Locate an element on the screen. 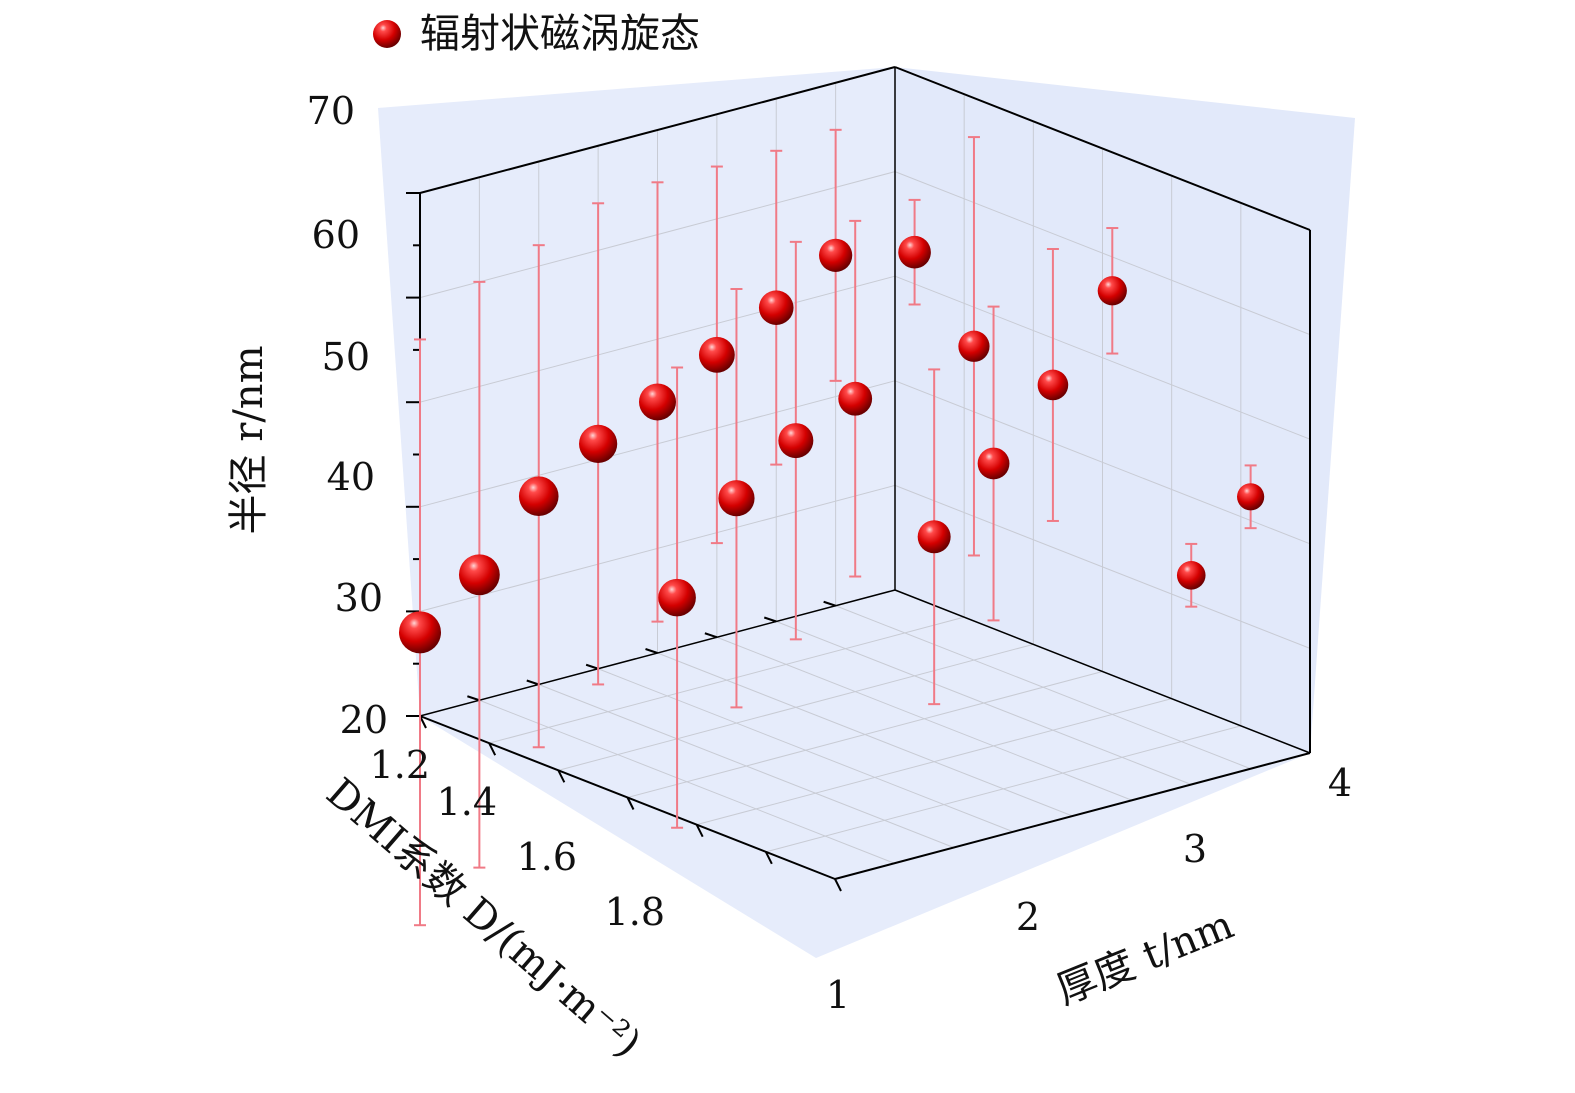 Image resolution: width=1575 pixels, height=1093 pixels. t-tick-labels: 1 2 3 4 is located at coordinates (1089, 889).